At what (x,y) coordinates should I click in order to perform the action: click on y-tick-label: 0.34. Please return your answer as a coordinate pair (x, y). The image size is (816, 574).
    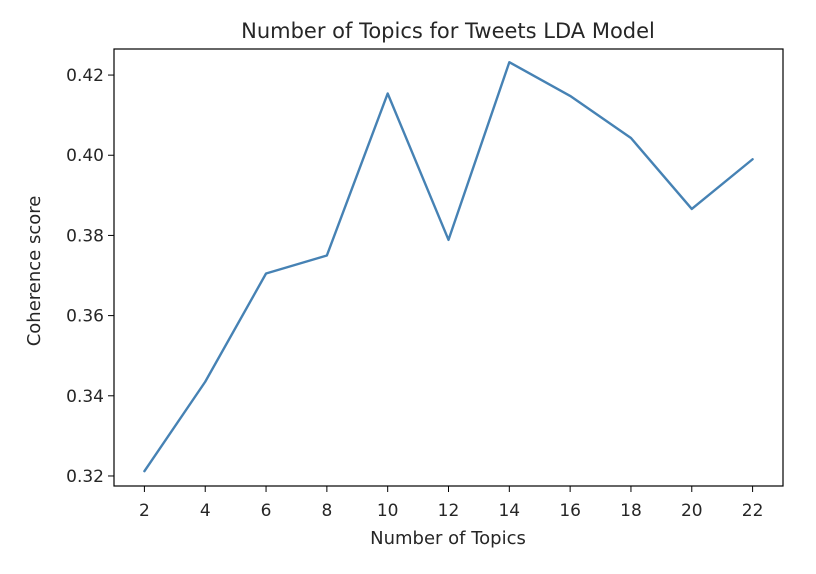
    Looking at the image, I should click on (85, 397).